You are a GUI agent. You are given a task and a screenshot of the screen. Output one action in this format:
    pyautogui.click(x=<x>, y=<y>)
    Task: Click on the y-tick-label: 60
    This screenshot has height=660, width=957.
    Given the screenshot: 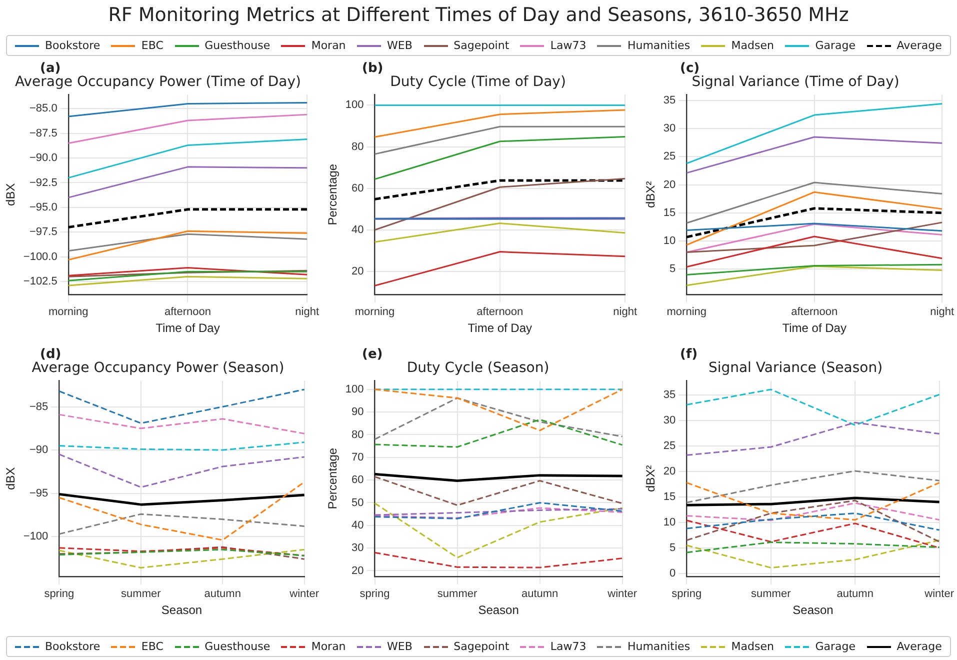 What is the action you would take?
    pyautogui.click(x=358, y=188)
    